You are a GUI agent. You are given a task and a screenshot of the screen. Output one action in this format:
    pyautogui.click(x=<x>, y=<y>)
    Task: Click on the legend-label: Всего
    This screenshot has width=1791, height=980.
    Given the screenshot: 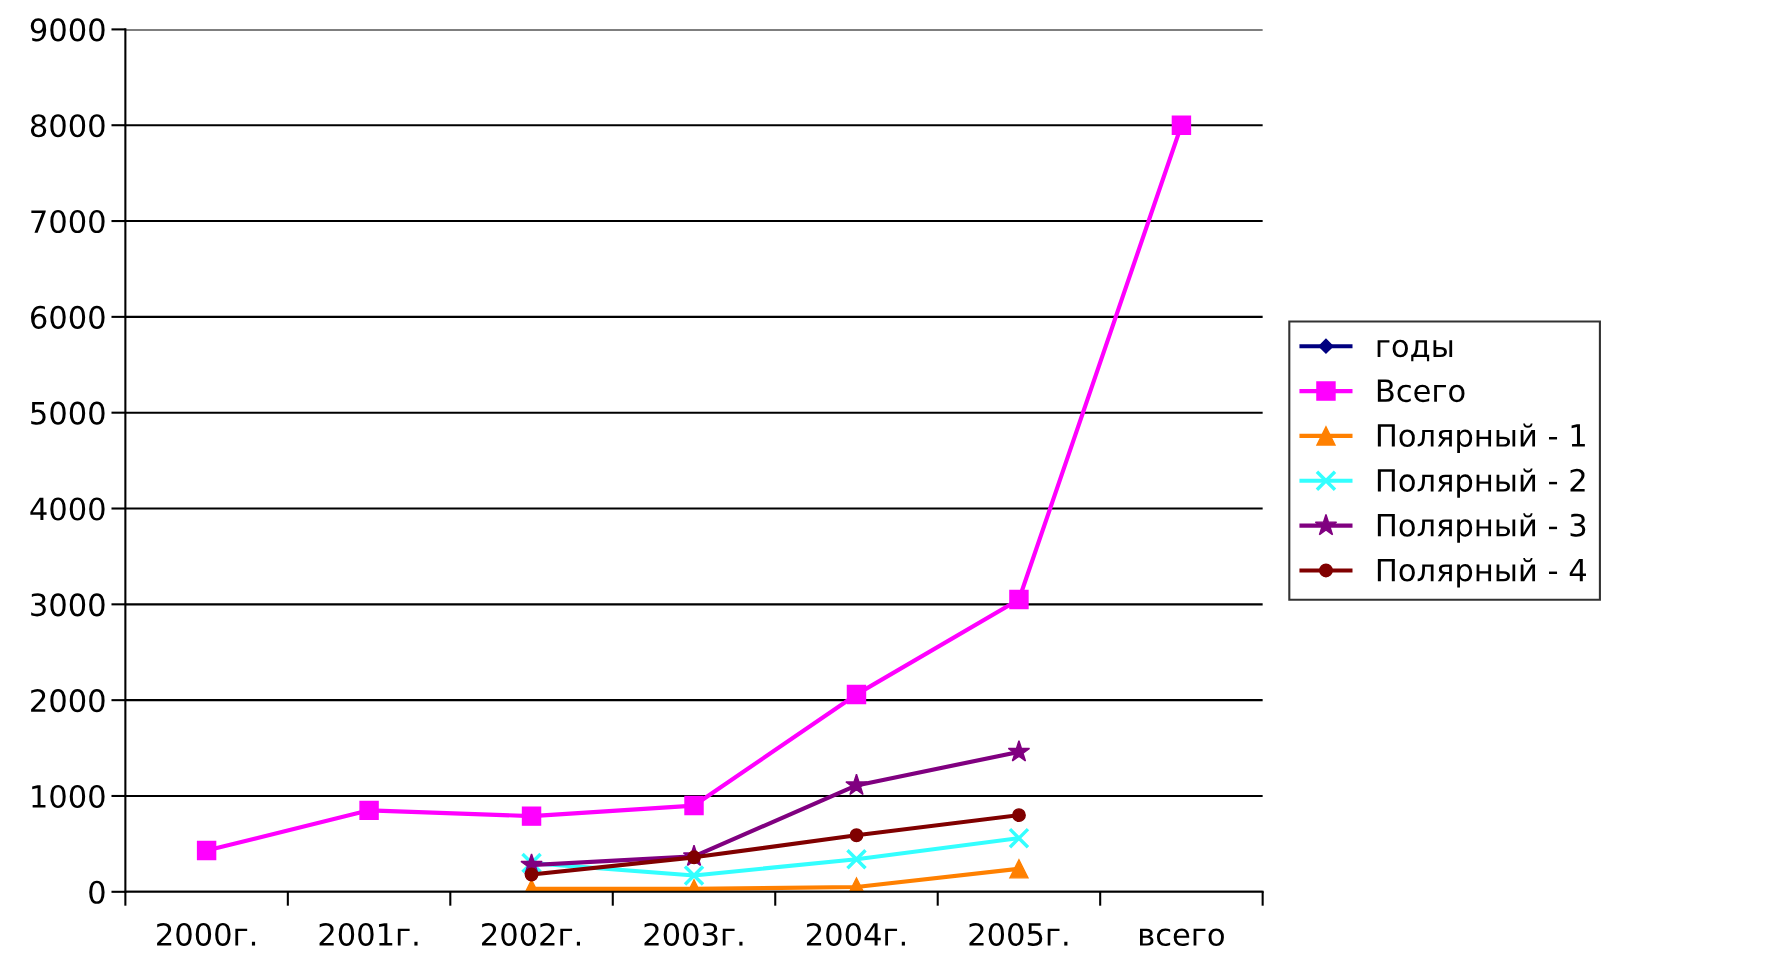 What is the action you would take?
    pyautogui.click(x=1421, y=391)
    